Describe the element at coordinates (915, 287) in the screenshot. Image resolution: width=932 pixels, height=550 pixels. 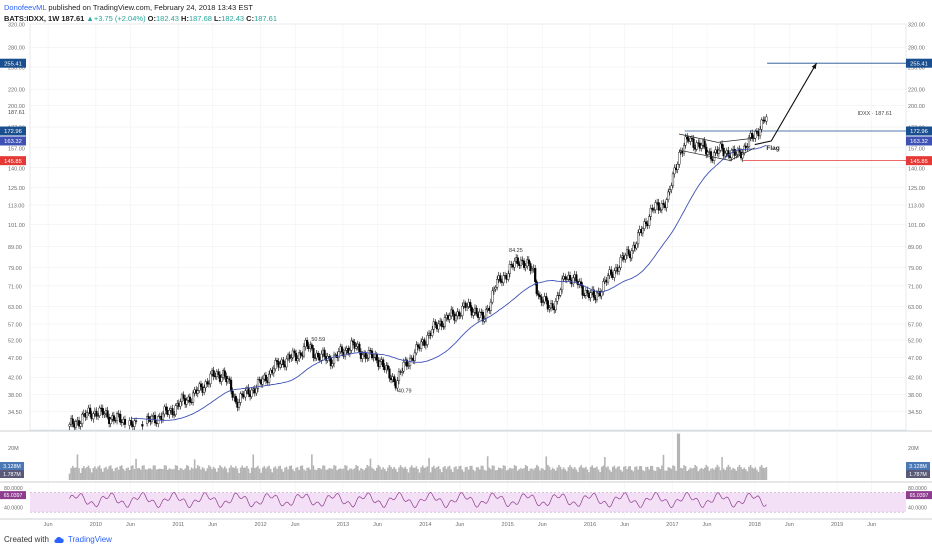
I see `price-tick-label-right: 71.00` at that location.